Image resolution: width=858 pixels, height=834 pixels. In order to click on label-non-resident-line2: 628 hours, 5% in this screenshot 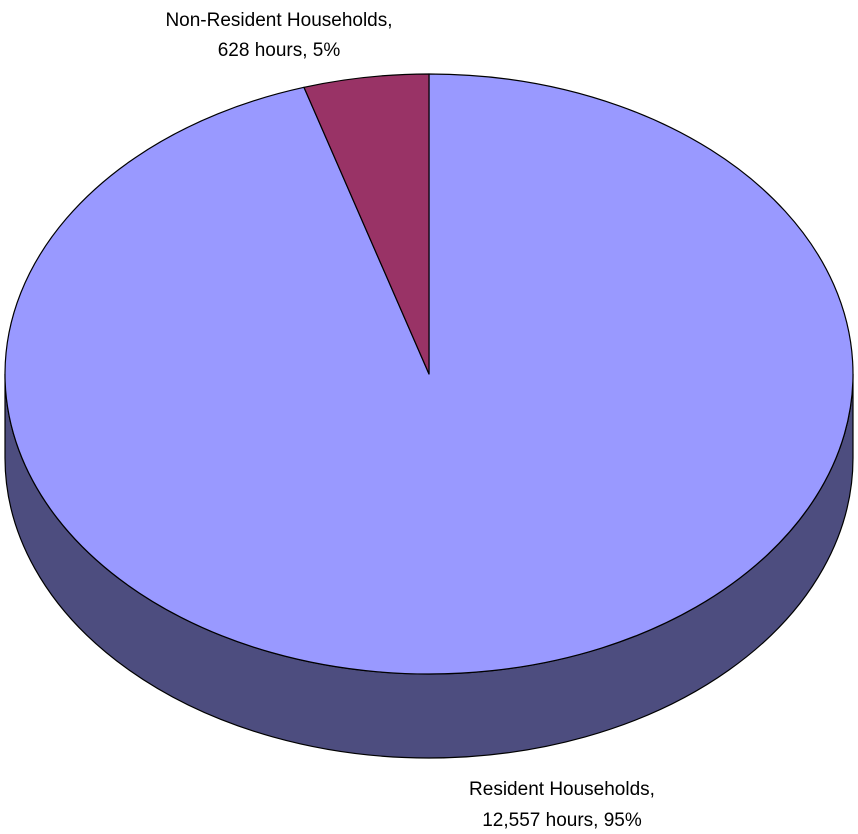, I will do `click(279, 50)`.